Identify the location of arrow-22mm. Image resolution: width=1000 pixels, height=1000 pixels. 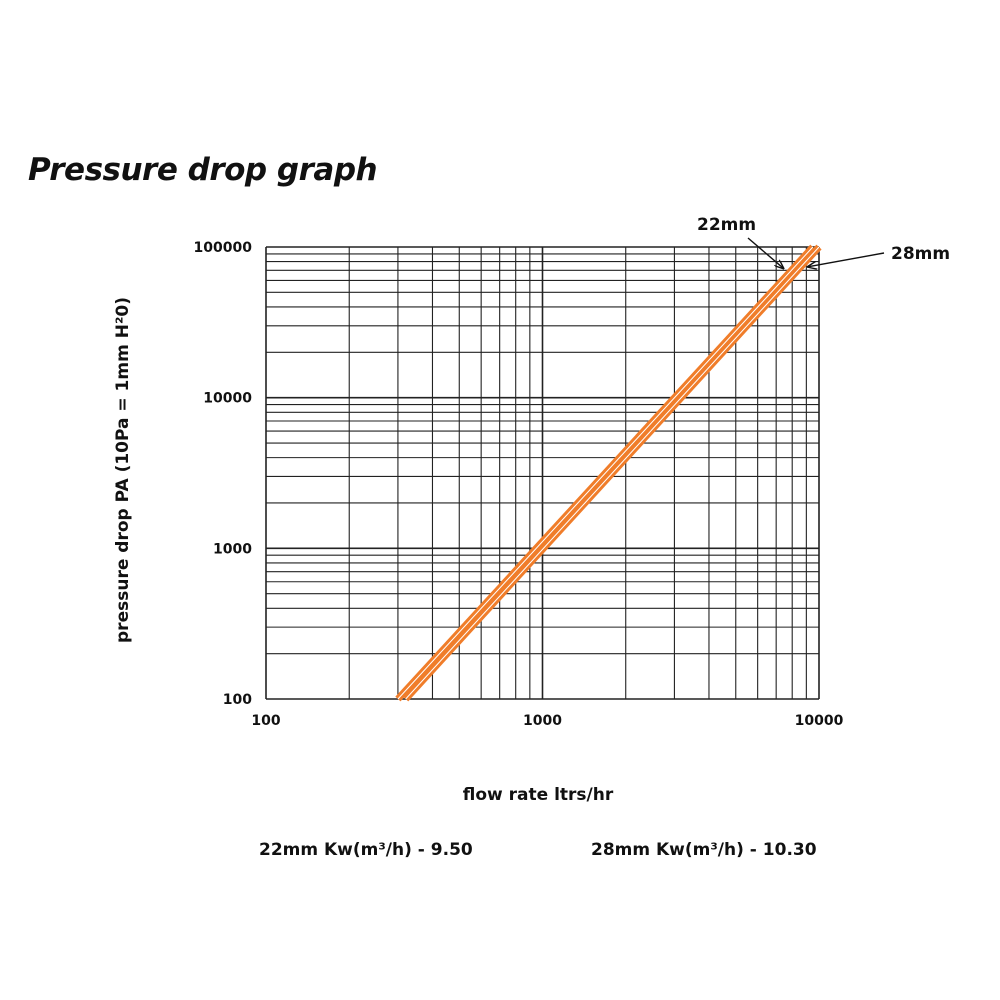
(765, 252).